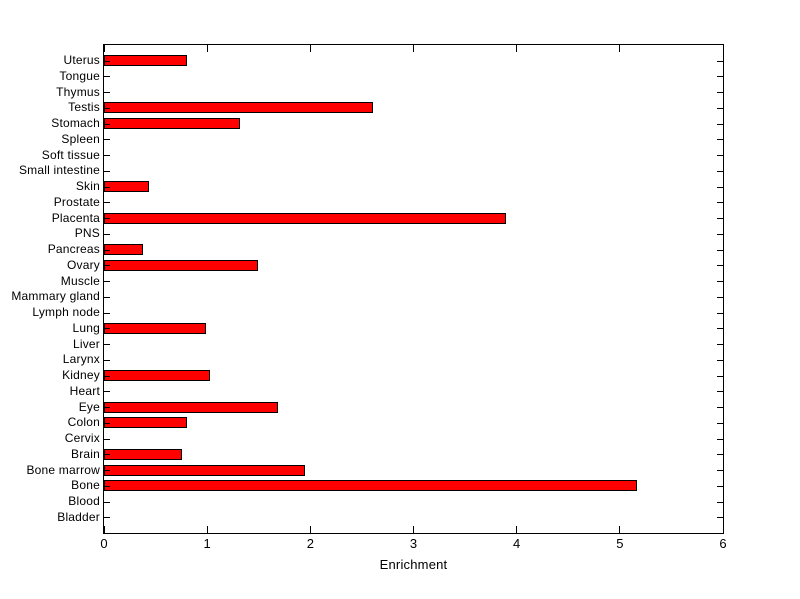 This screenshot has width=800, height=599. I want to click on x-tick-label: 2, so click(310, 543).